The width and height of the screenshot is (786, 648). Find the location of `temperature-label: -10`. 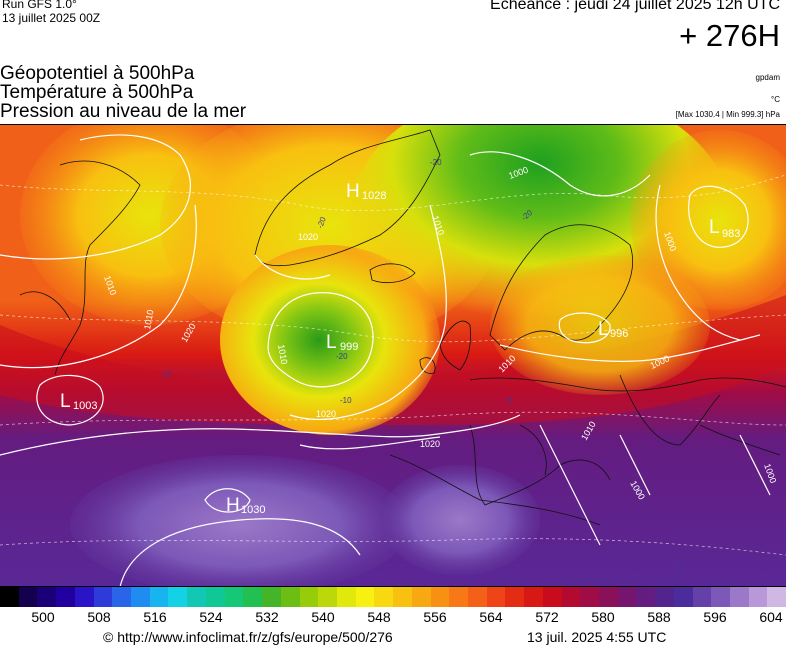

temperature-label: -10 is located at coordinates (346, 400).